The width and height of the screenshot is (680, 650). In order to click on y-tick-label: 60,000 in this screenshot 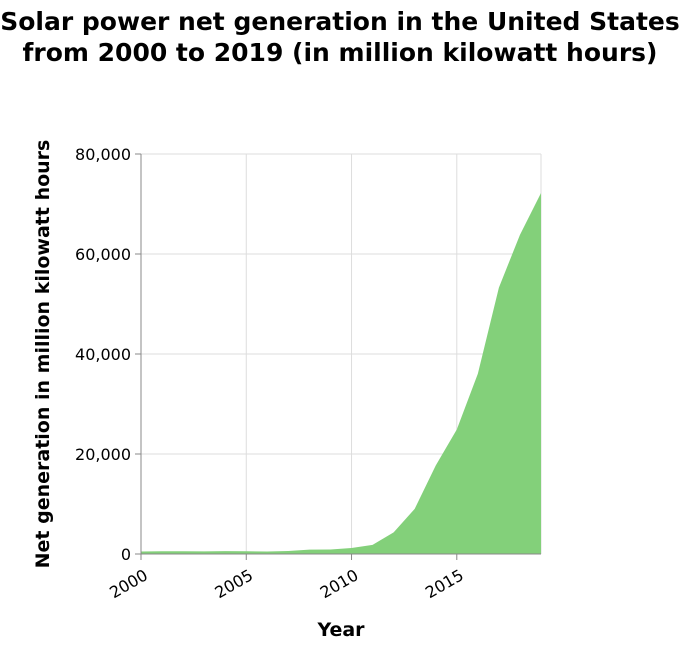, I will do `click(103, 254)`.